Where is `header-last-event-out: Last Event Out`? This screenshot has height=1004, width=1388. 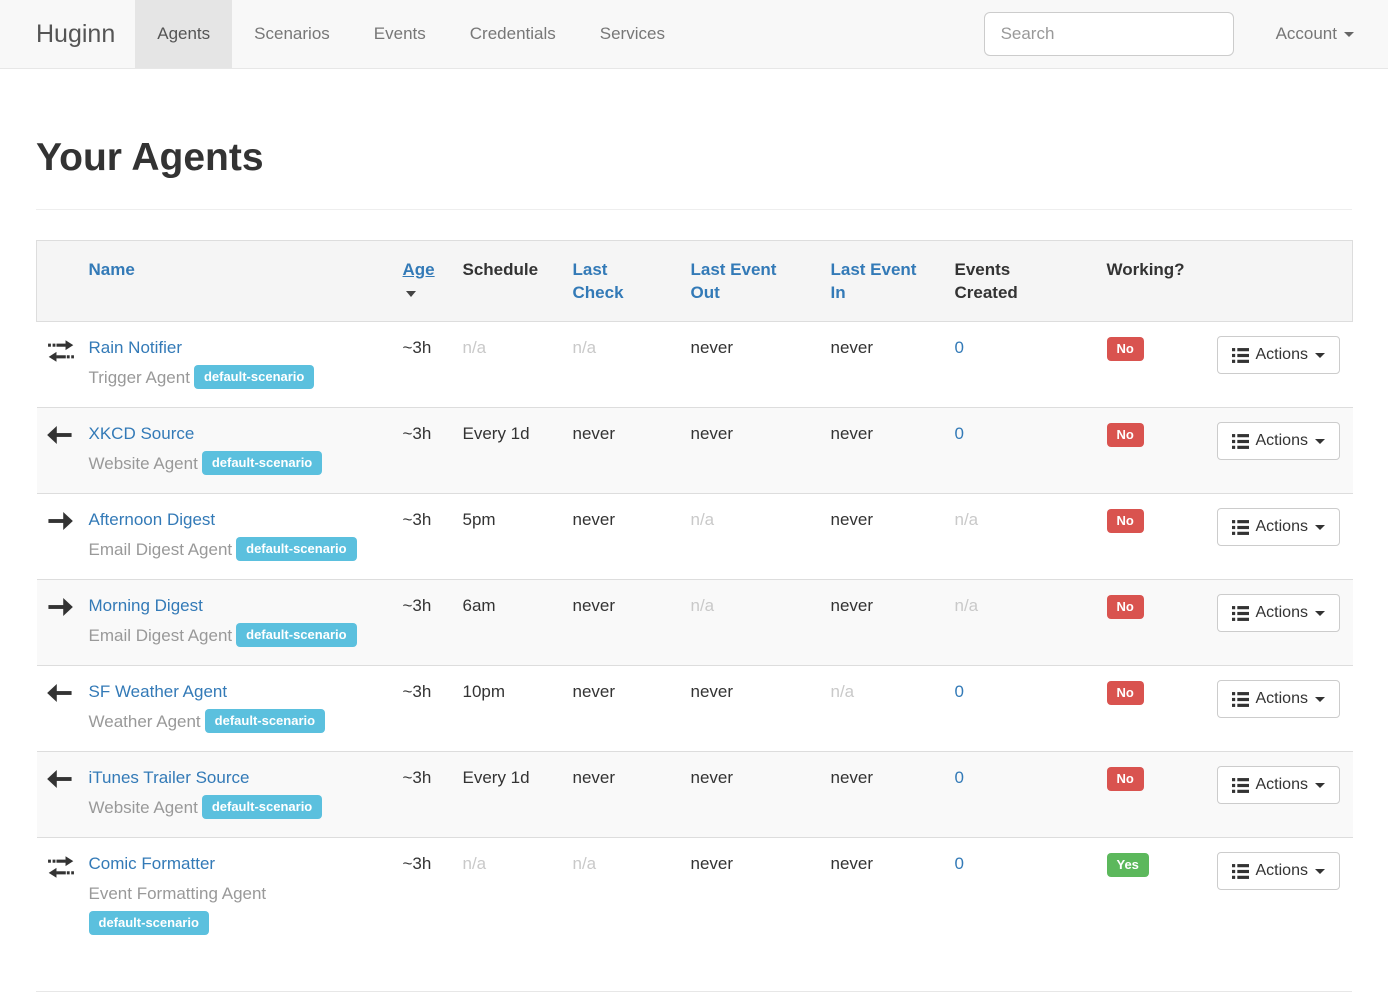
header-last-event-out: Last Event Out is located at coordinates (752, 281).